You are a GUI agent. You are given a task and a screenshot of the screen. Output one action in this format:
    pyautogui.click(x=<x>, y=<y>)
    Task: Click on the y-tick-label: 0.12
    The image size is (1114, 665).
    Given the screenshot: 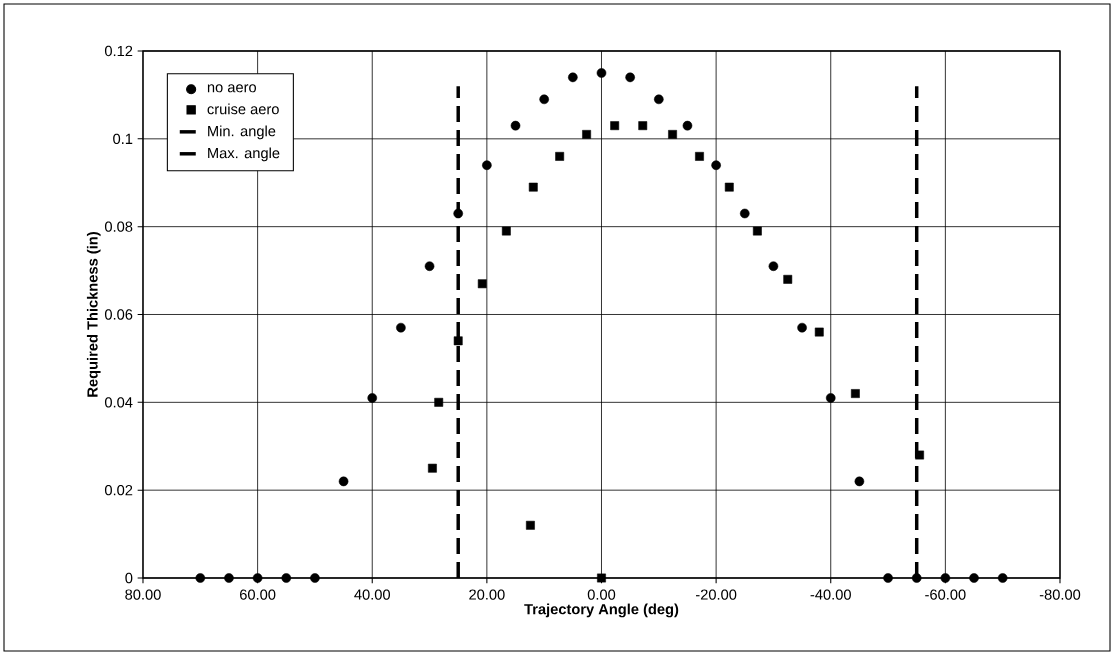 What is the action you would take?
    pyautogui.click(x=118, y=51)
    